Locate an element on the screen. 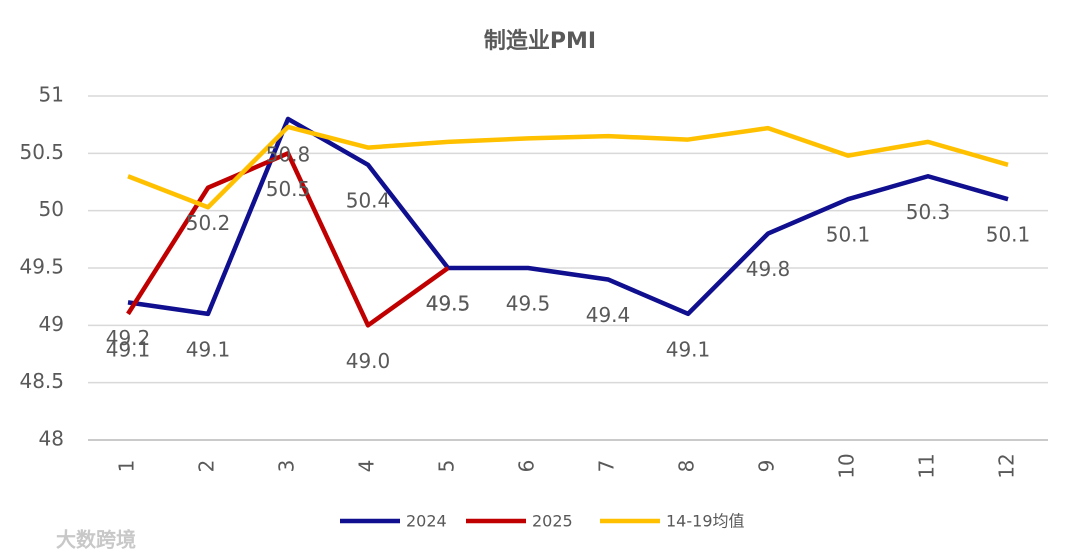 This screenshot has height=560, width=1080. data-label: 50.3 is located at coordinates (928, 212).